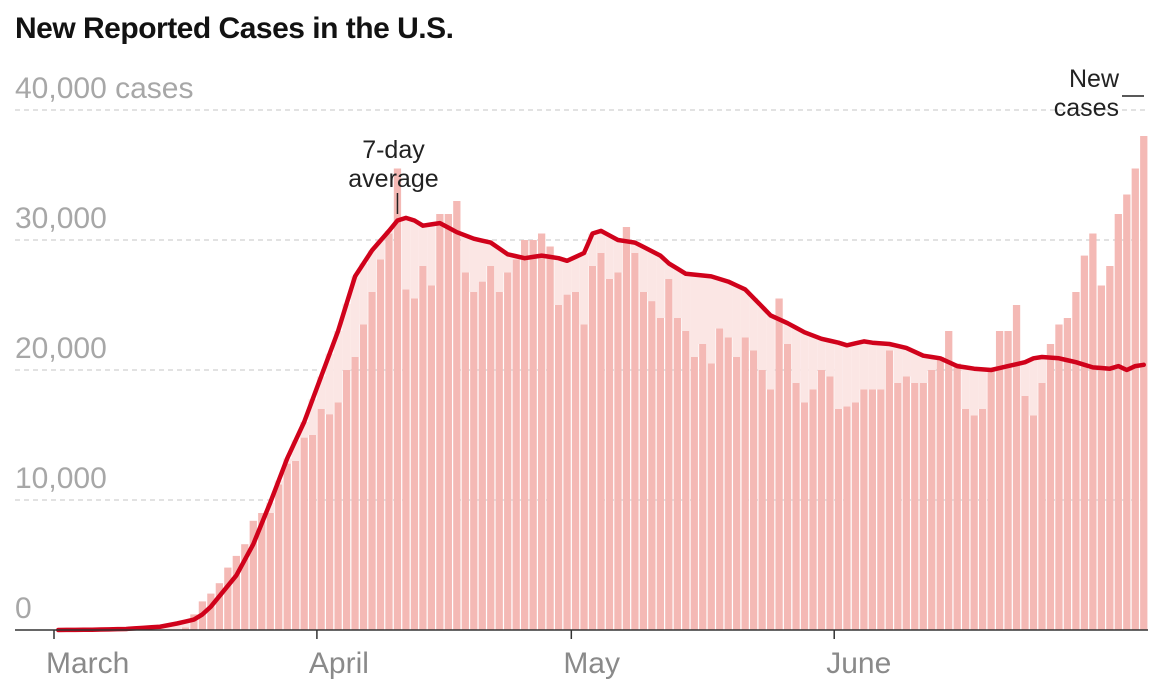 The width and height of the screenshot is (1158, 698). What do you see at coordinates (339, 663) in the screenshot?
I see `x-tick-label: April` at bounding box center [339, 663].